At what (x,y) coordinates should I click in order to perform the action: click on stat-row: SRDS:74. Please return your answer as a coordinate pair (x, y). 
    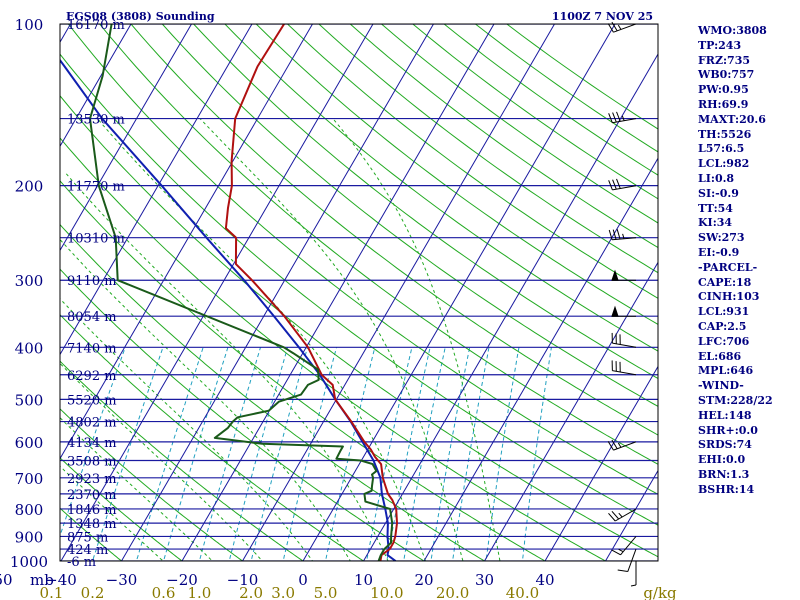
    Looking at the image, I should click on (748, 445).